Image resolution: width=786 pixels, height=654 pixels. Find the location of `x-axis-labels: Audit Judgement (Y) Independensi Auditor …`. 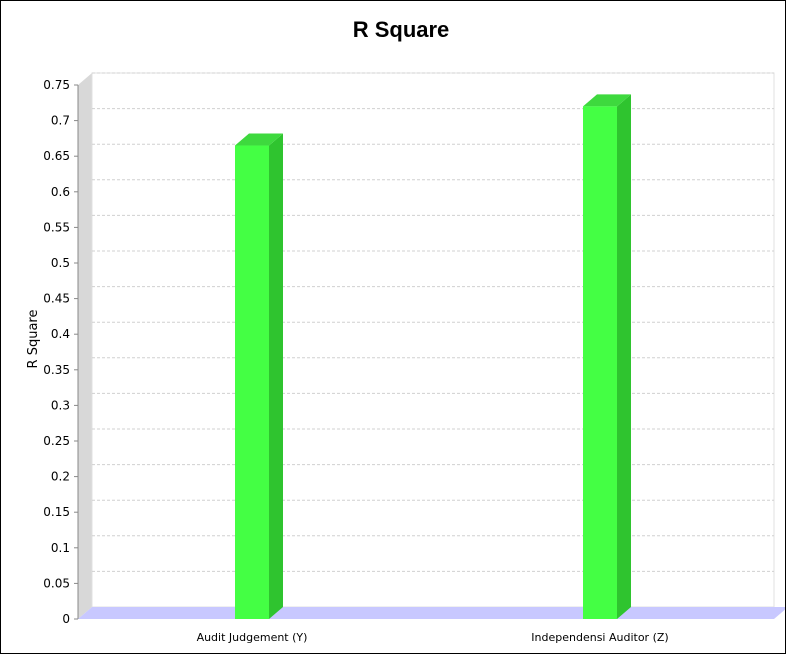

x-axis-labels: Audit Judgement (Y) Independensi Auditor … is located at coordinates (433, 637).